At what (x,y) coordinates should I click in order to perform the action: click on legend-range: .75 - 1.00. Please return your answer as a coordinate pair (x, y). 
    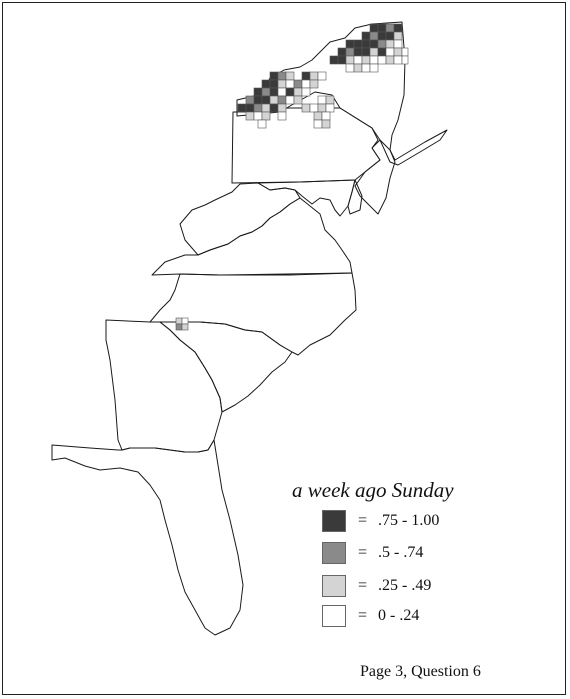
    Looking at the image, I should click on (409, 520).